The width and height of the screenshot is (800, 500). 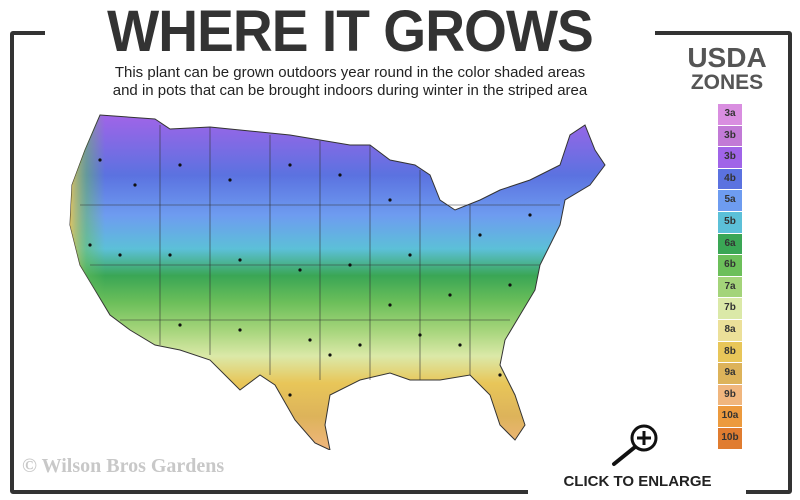 I want to click on legend-zone-4b: 4b, so click(x=730, y=179).